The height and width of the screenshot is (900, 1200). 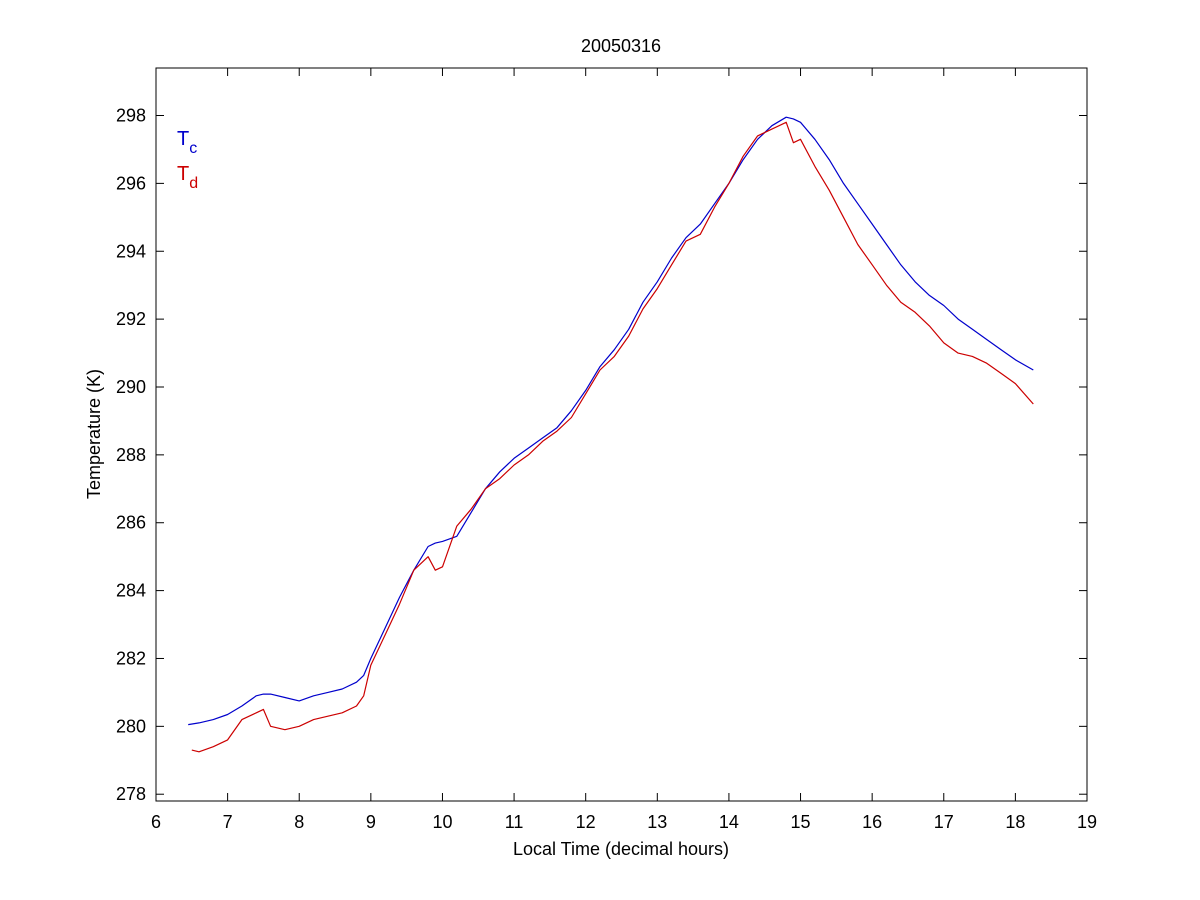 I want to click on x-tick-label: 13, so click(x=657, y=822).